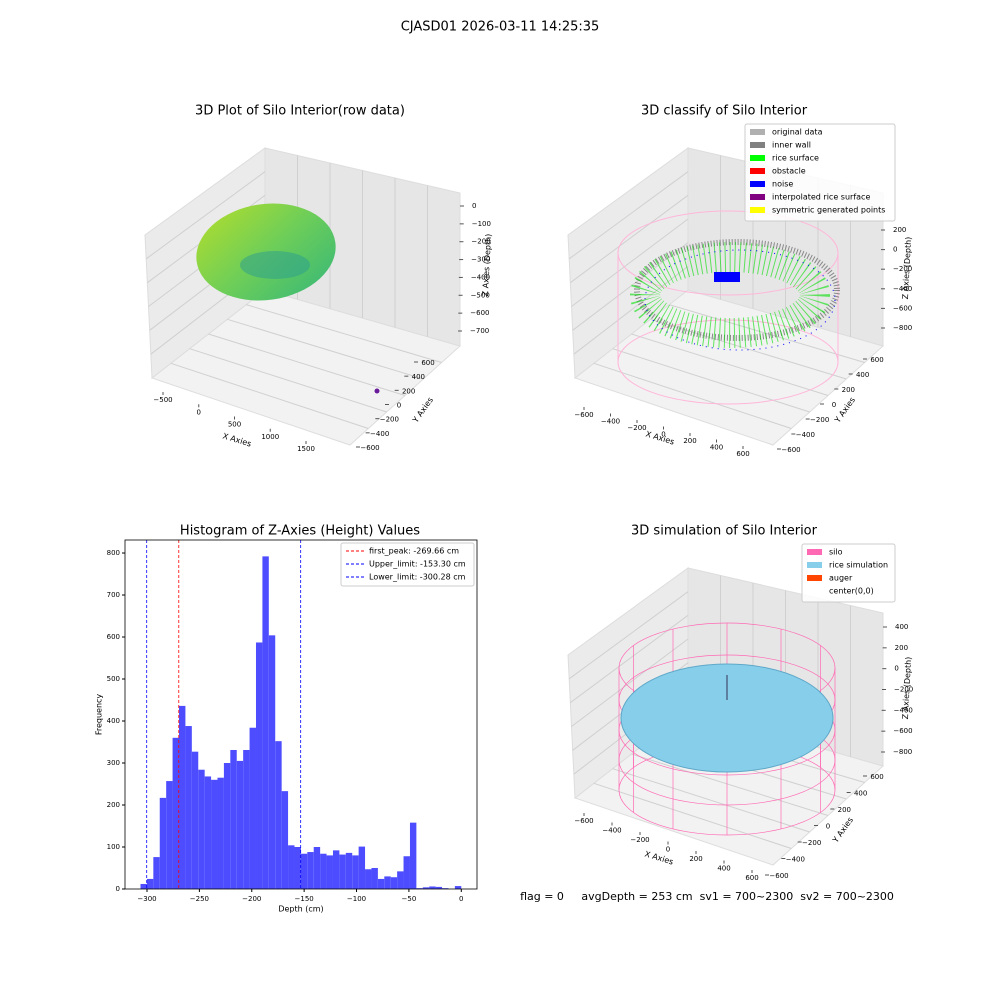 Image resolution: width=1000 pixels, height=1000 pixels. Describe the element at coordinates (162, 400) in the screenshot. I see `tick-label: −500` at that location.